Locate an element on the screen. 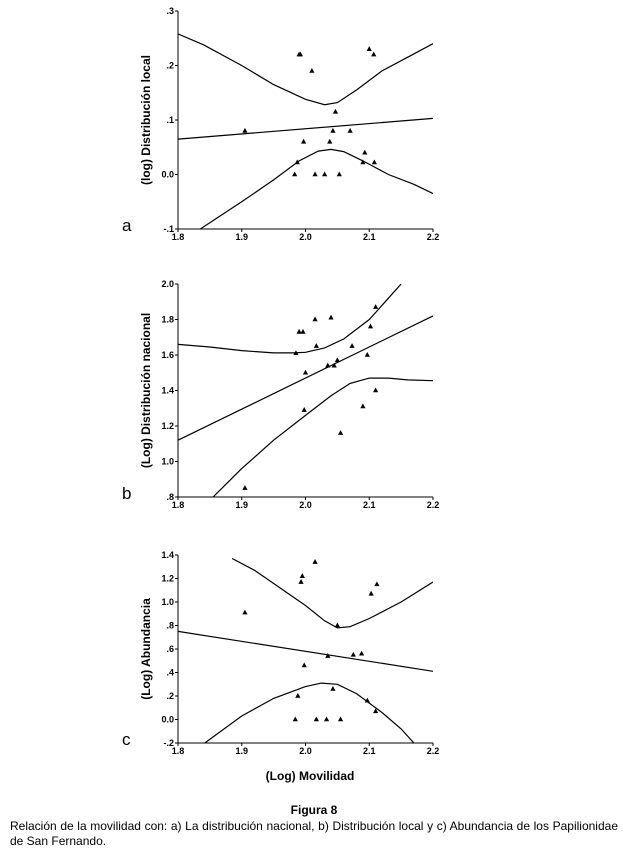 The height and width of the screenshot is (855, 623). panel-b-letter: b is located at coordinates (126, 493).